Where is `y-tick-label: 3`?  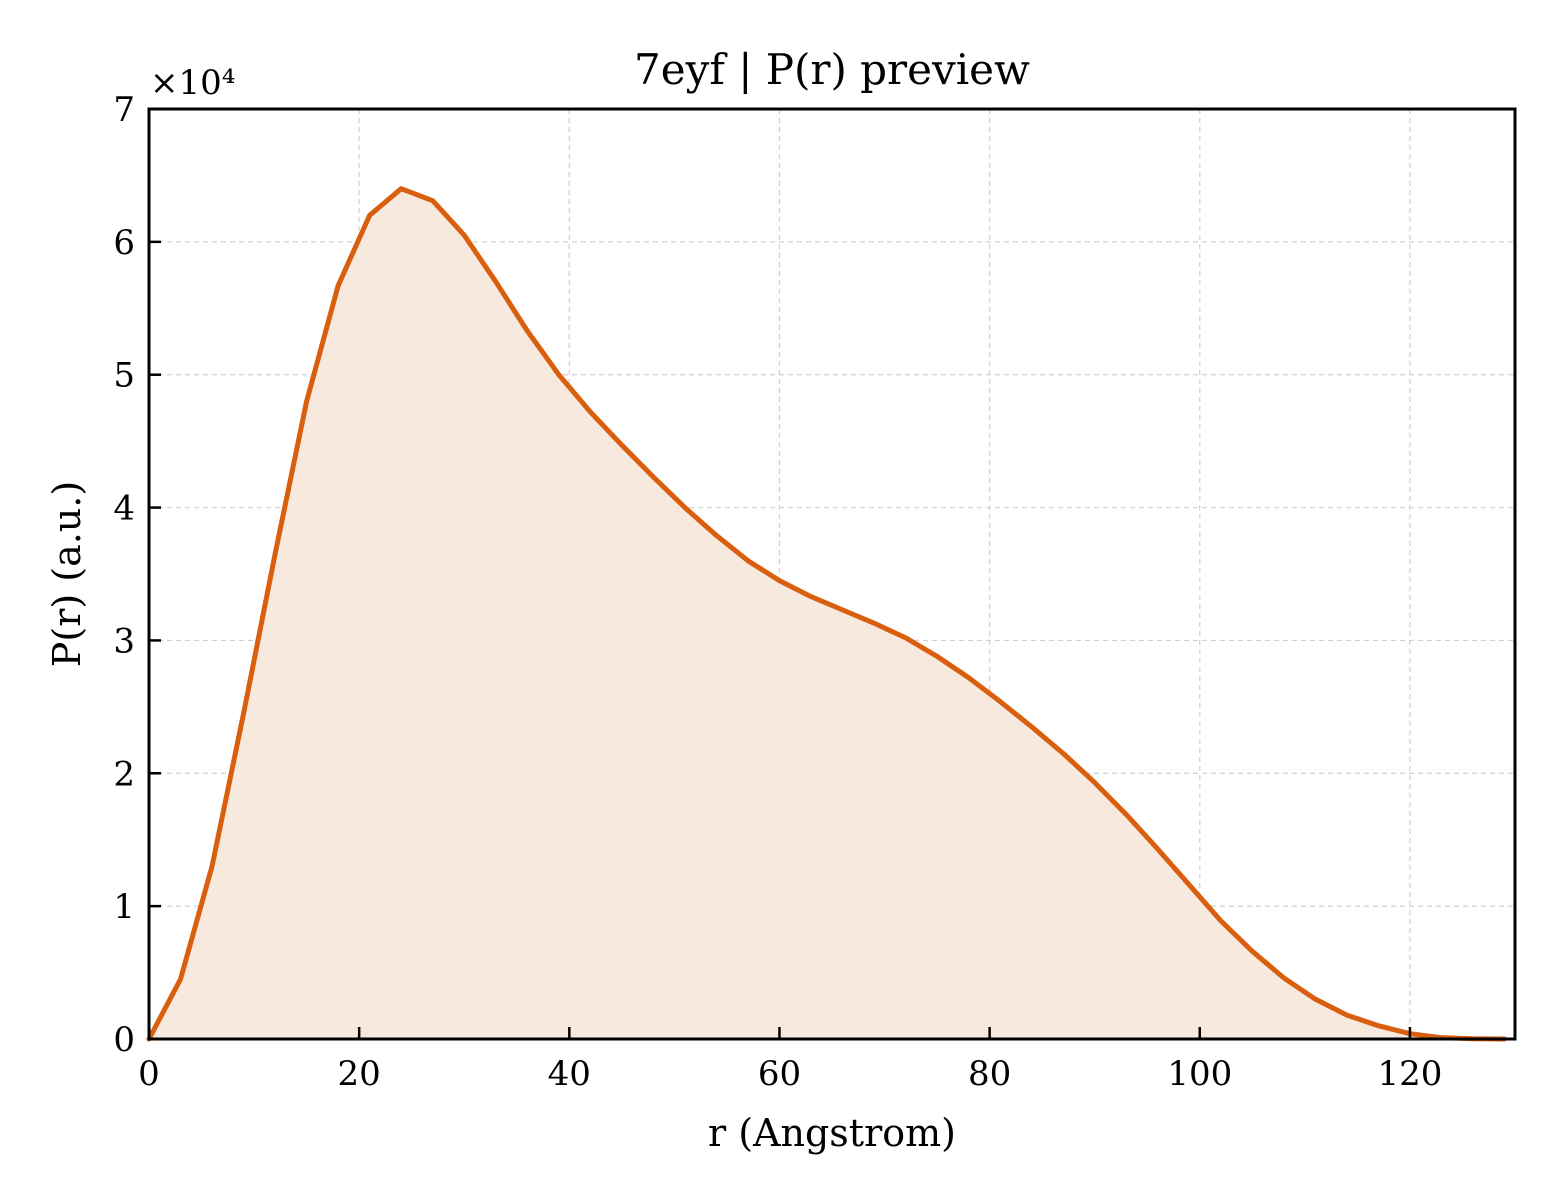
y-tick-label: 3 is located at coordinates (124, 641).